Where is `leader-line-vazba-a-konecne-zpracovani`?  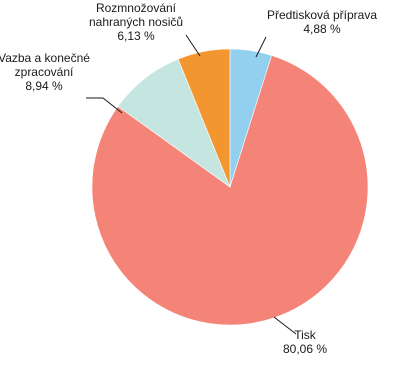 leader-line-vazba-a-konecne-zpracovani is located at coordinates (104, 105).